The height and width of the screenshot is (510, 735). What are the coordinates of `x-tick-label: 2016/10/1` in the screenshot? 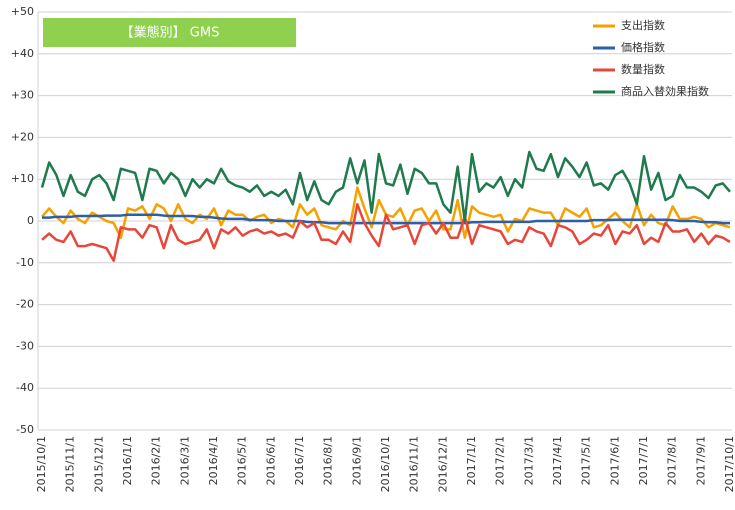 It's located at (385, 464).